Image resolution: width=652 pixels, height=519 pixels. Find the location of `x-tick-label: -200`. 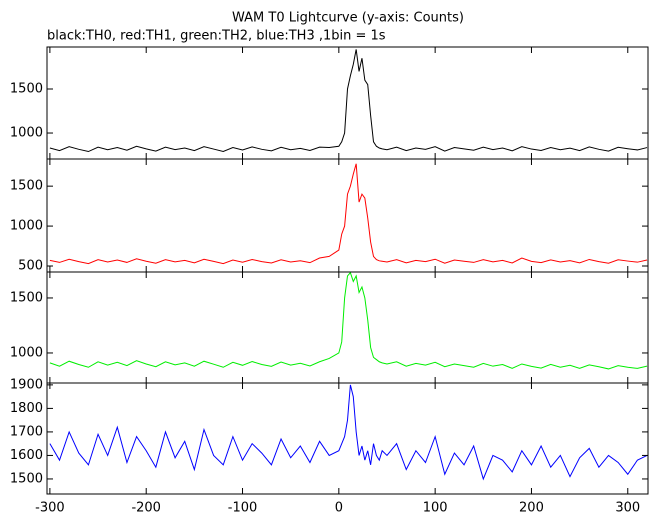

x-tick-label: -200 is located at coordinates (146, 508).